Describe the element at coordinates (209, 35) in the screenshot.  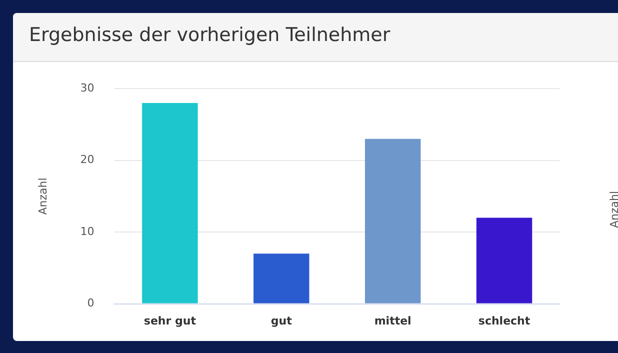
I see `chart-title: Ergebnisse der vorherigen Teilnehmer` at that location.